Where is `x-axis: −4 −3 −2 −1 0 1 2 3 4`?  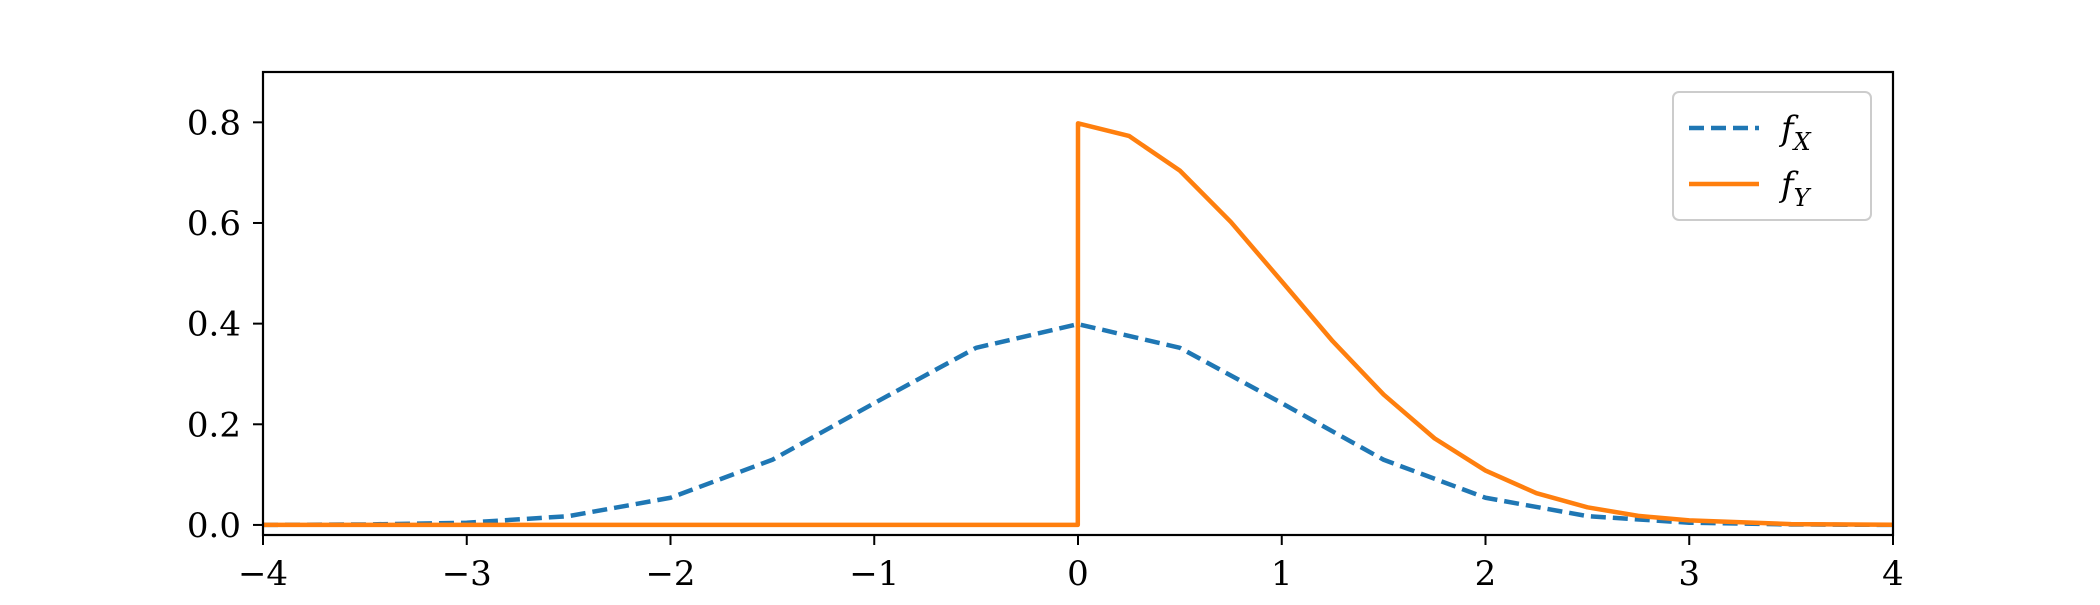
x-axis: −4 −3 −2 −1 0 1 2 3 4 is located at coordinates (1071, 564).